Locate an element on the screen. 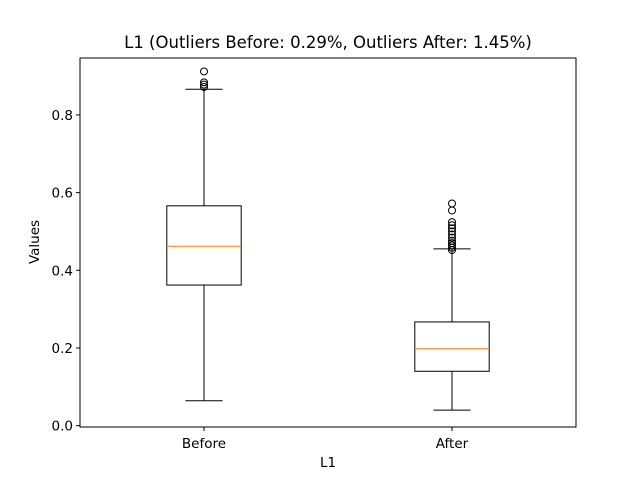 This screenshot has height=480, width=640. y-axis: 0.0 0.2 0.4 0.6 0.8 is located at coordinates (66, 271).